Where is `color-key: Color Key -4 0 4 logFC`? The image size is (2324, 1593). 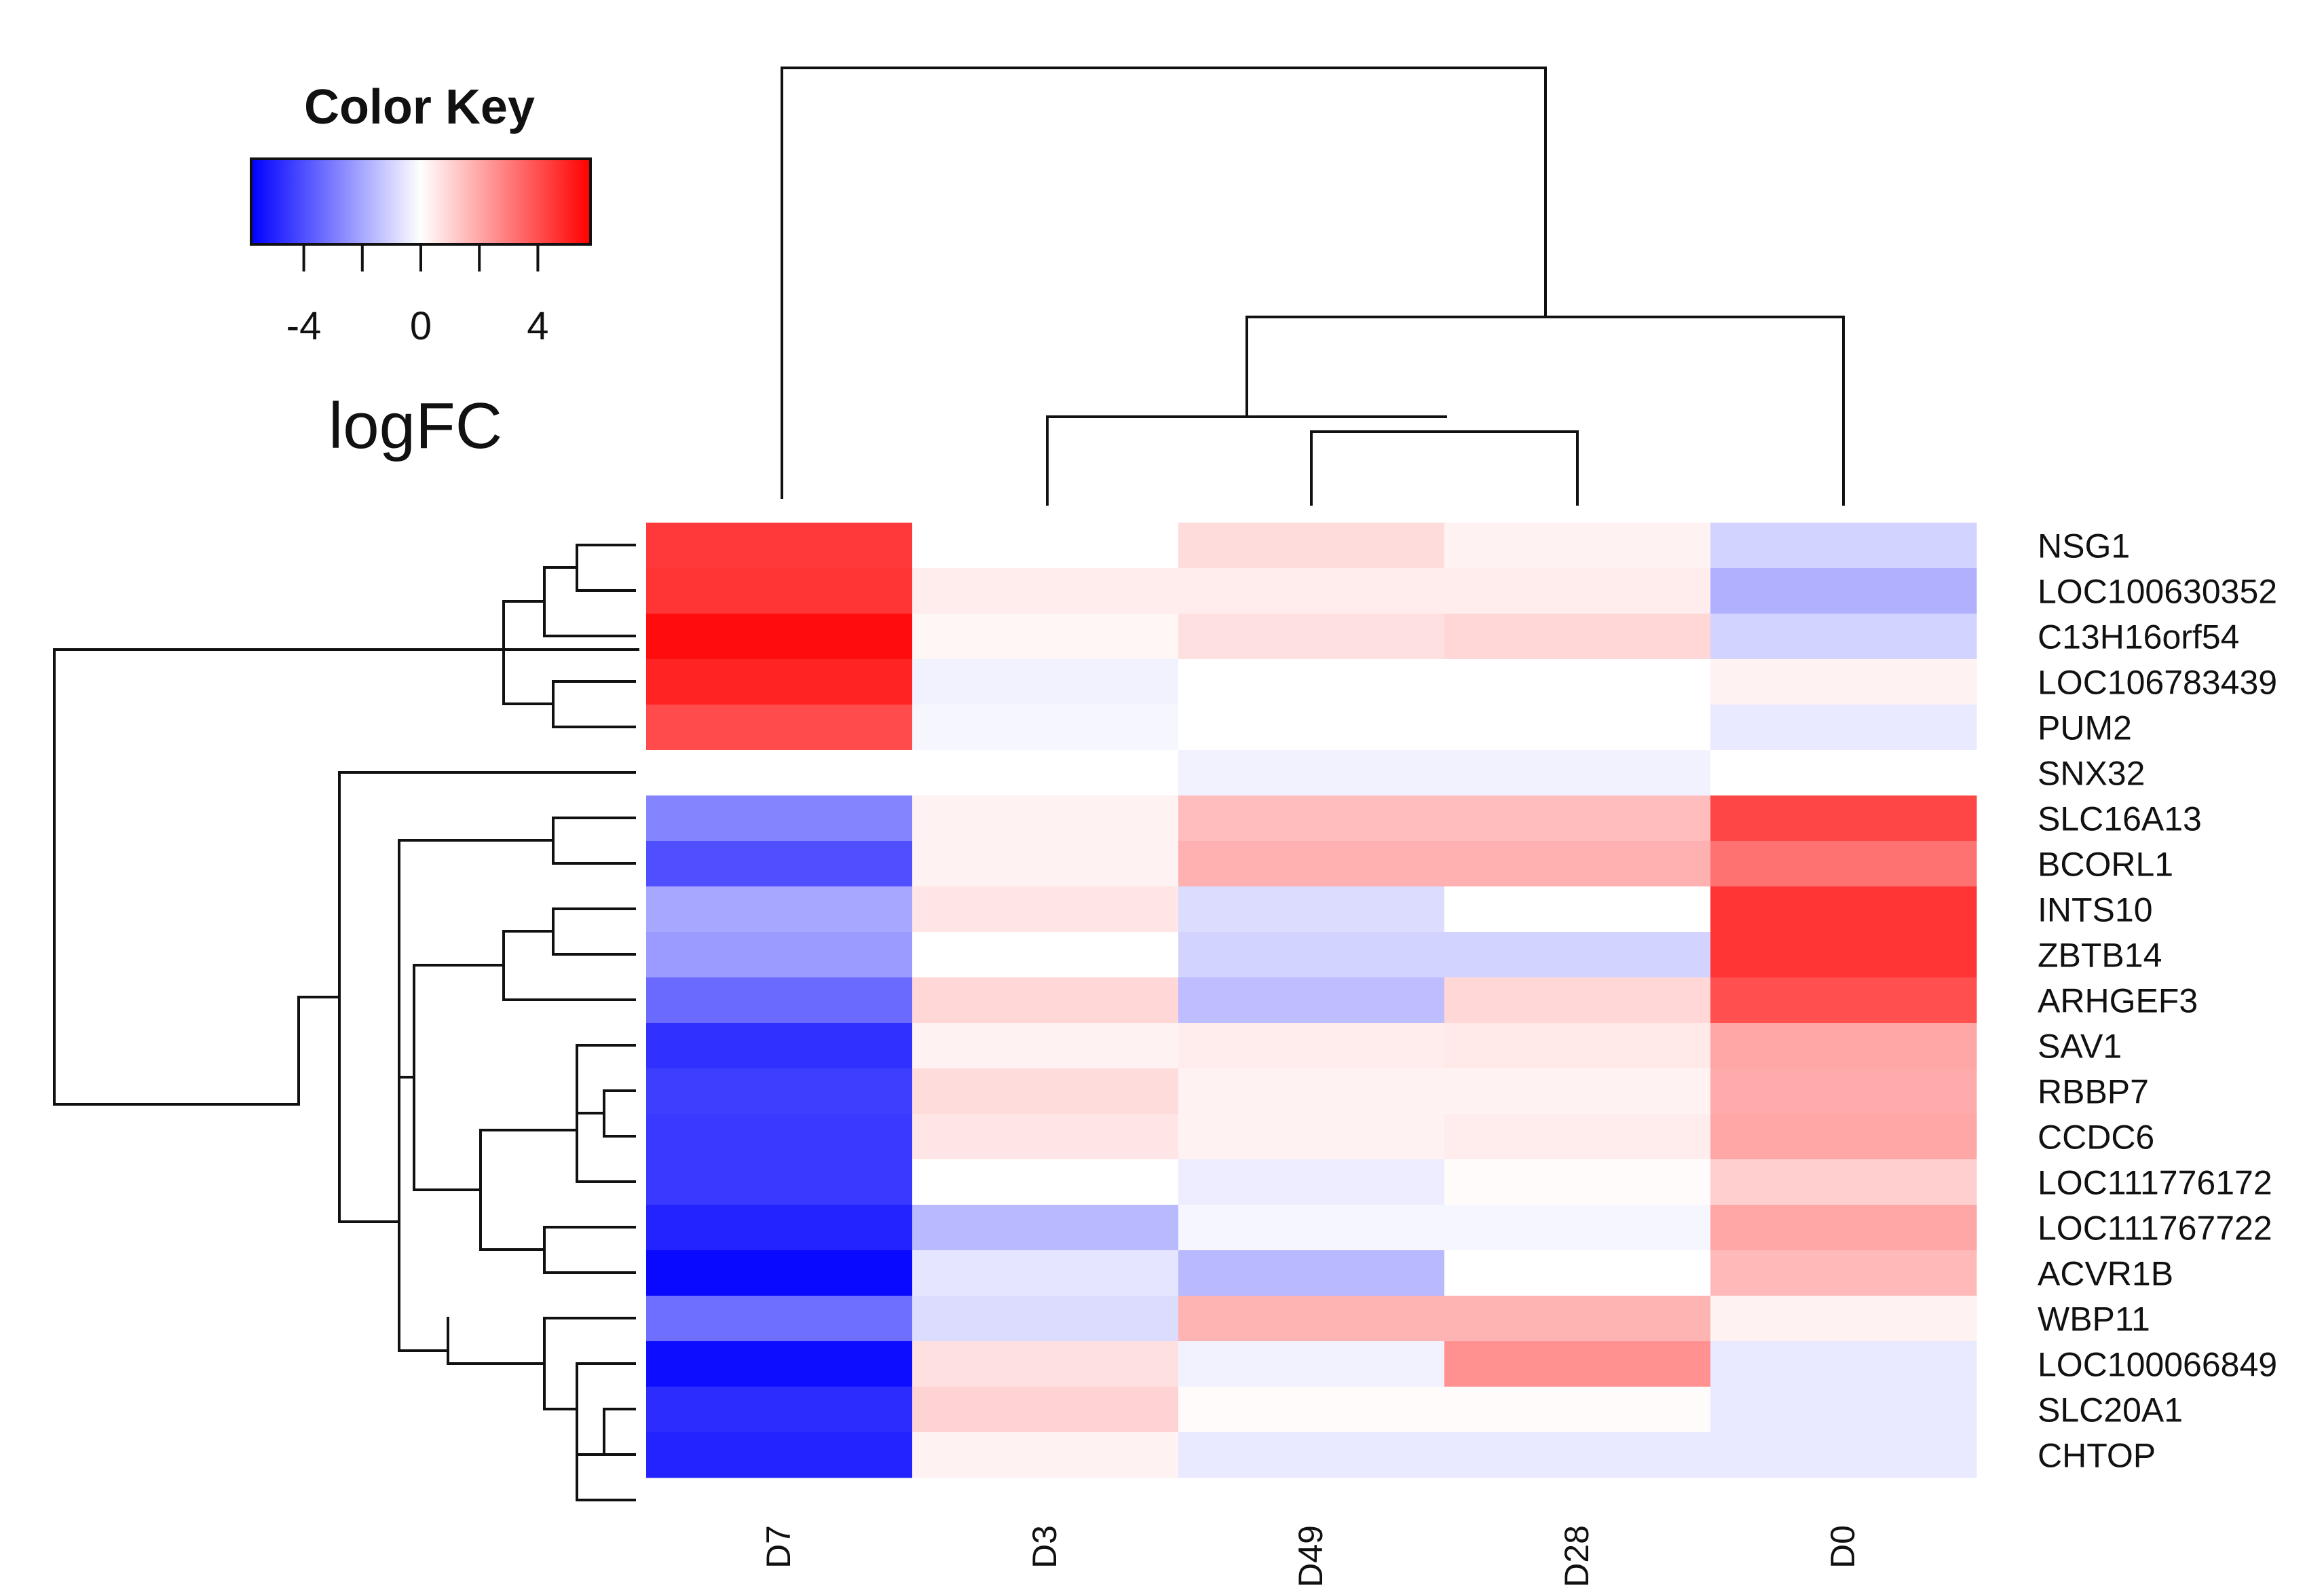
color-key: Color Key -4 0 4 logFC is located at coordinates (421, 271).